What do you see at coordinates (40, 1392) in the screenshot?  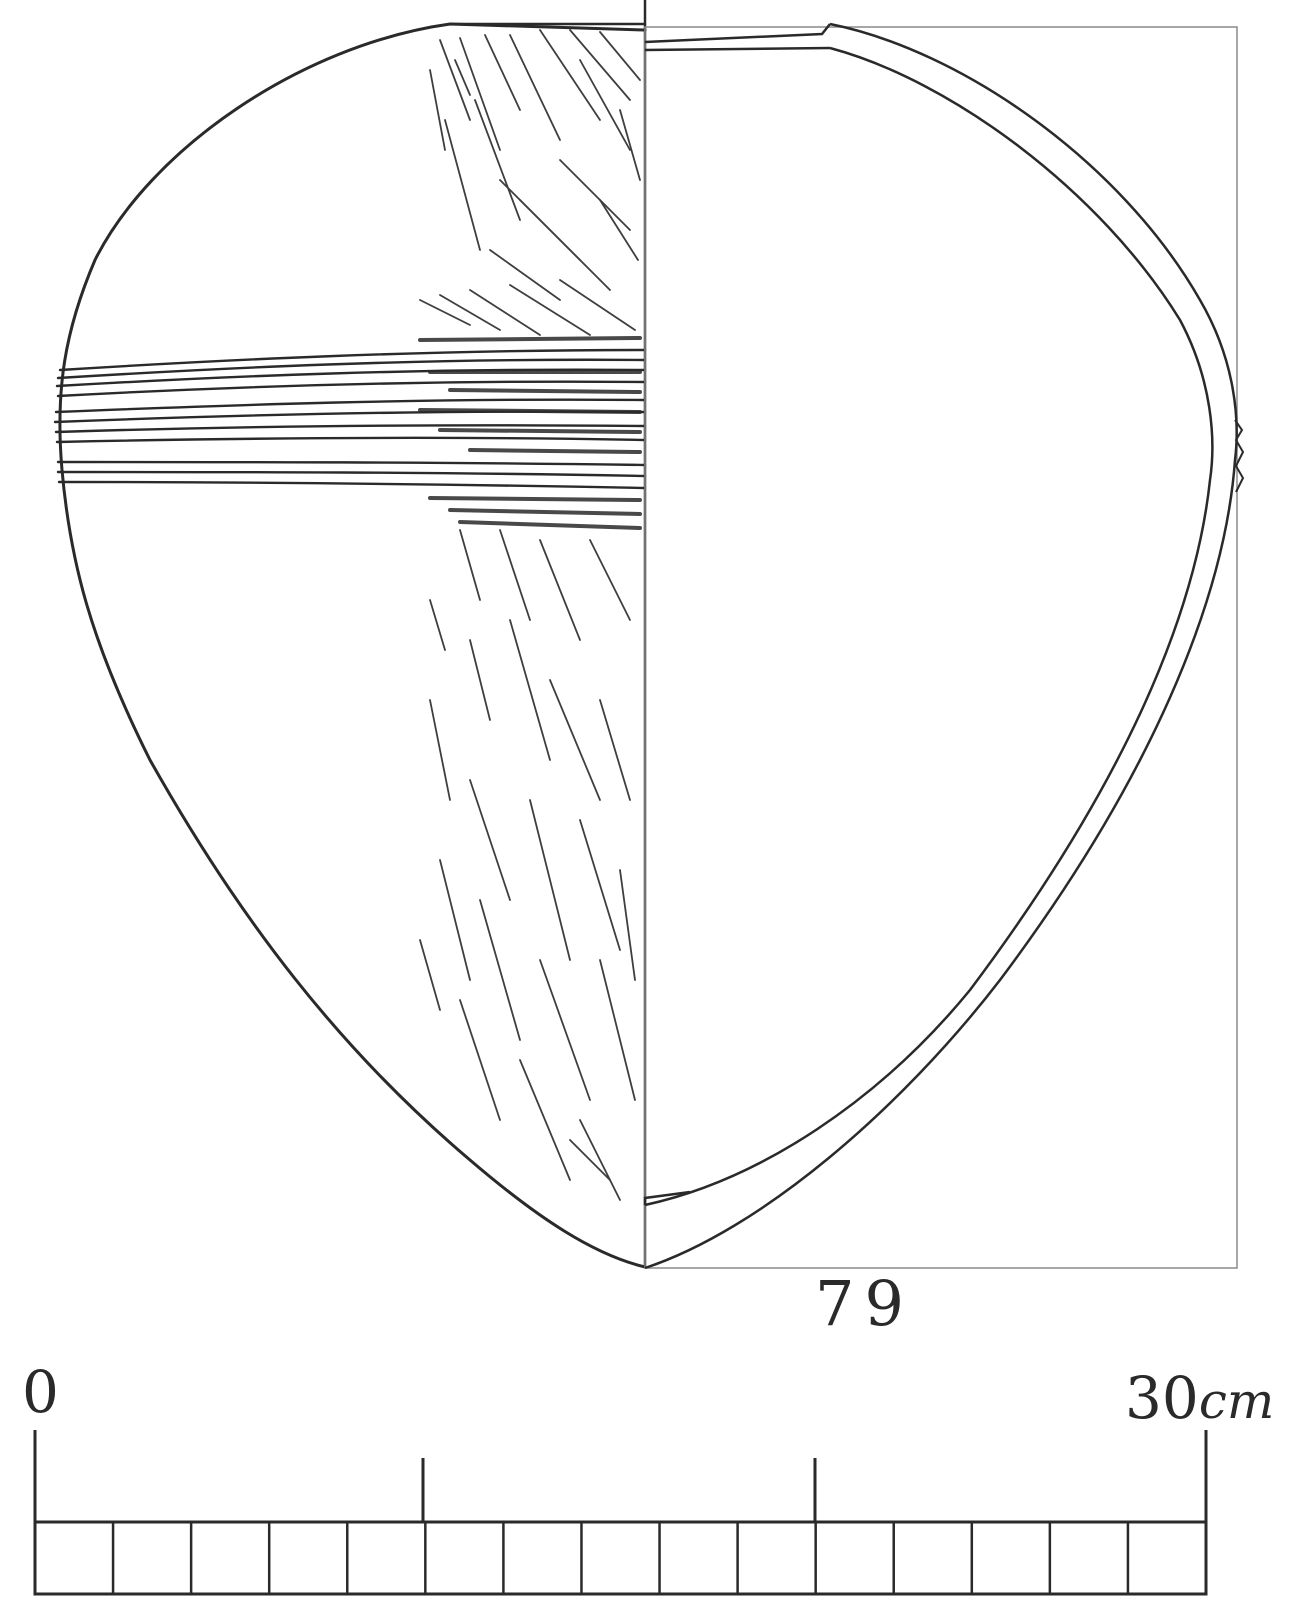 I see `scale-start-label: 0` at bounding box center [40, 1392].